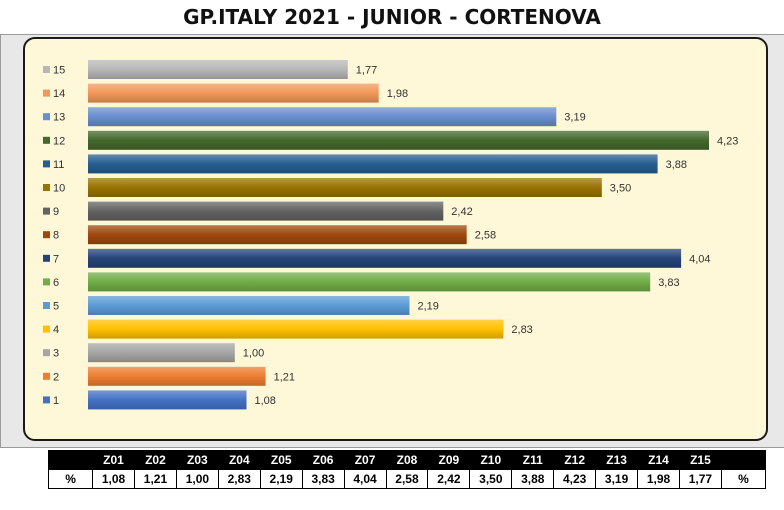 The height and width of the screenshot is (510, 784). I want to click on value-cell: 2,58, so click(407, 479).